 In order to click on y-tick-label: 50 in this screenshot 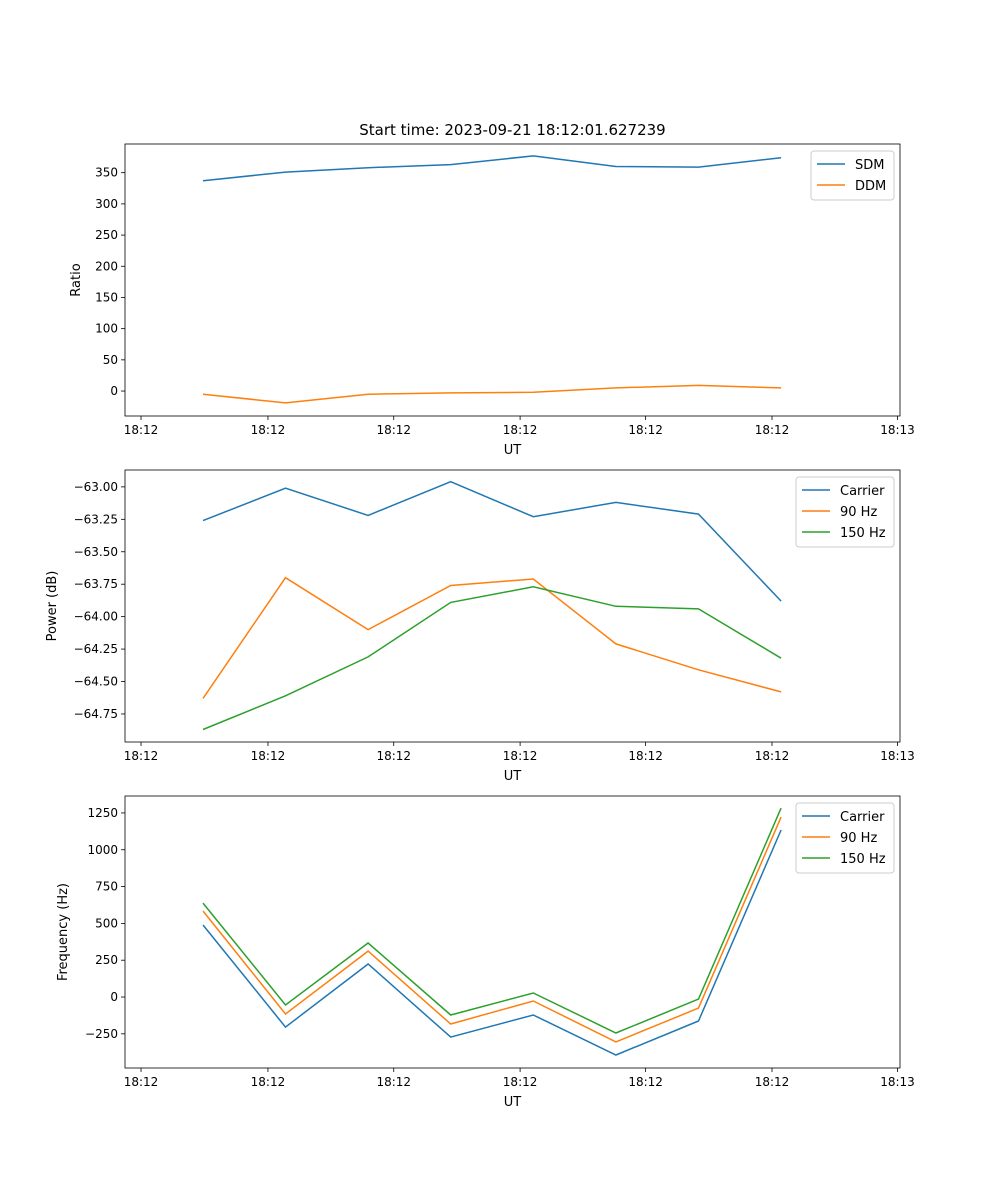, I will do `click(110, 360)`.